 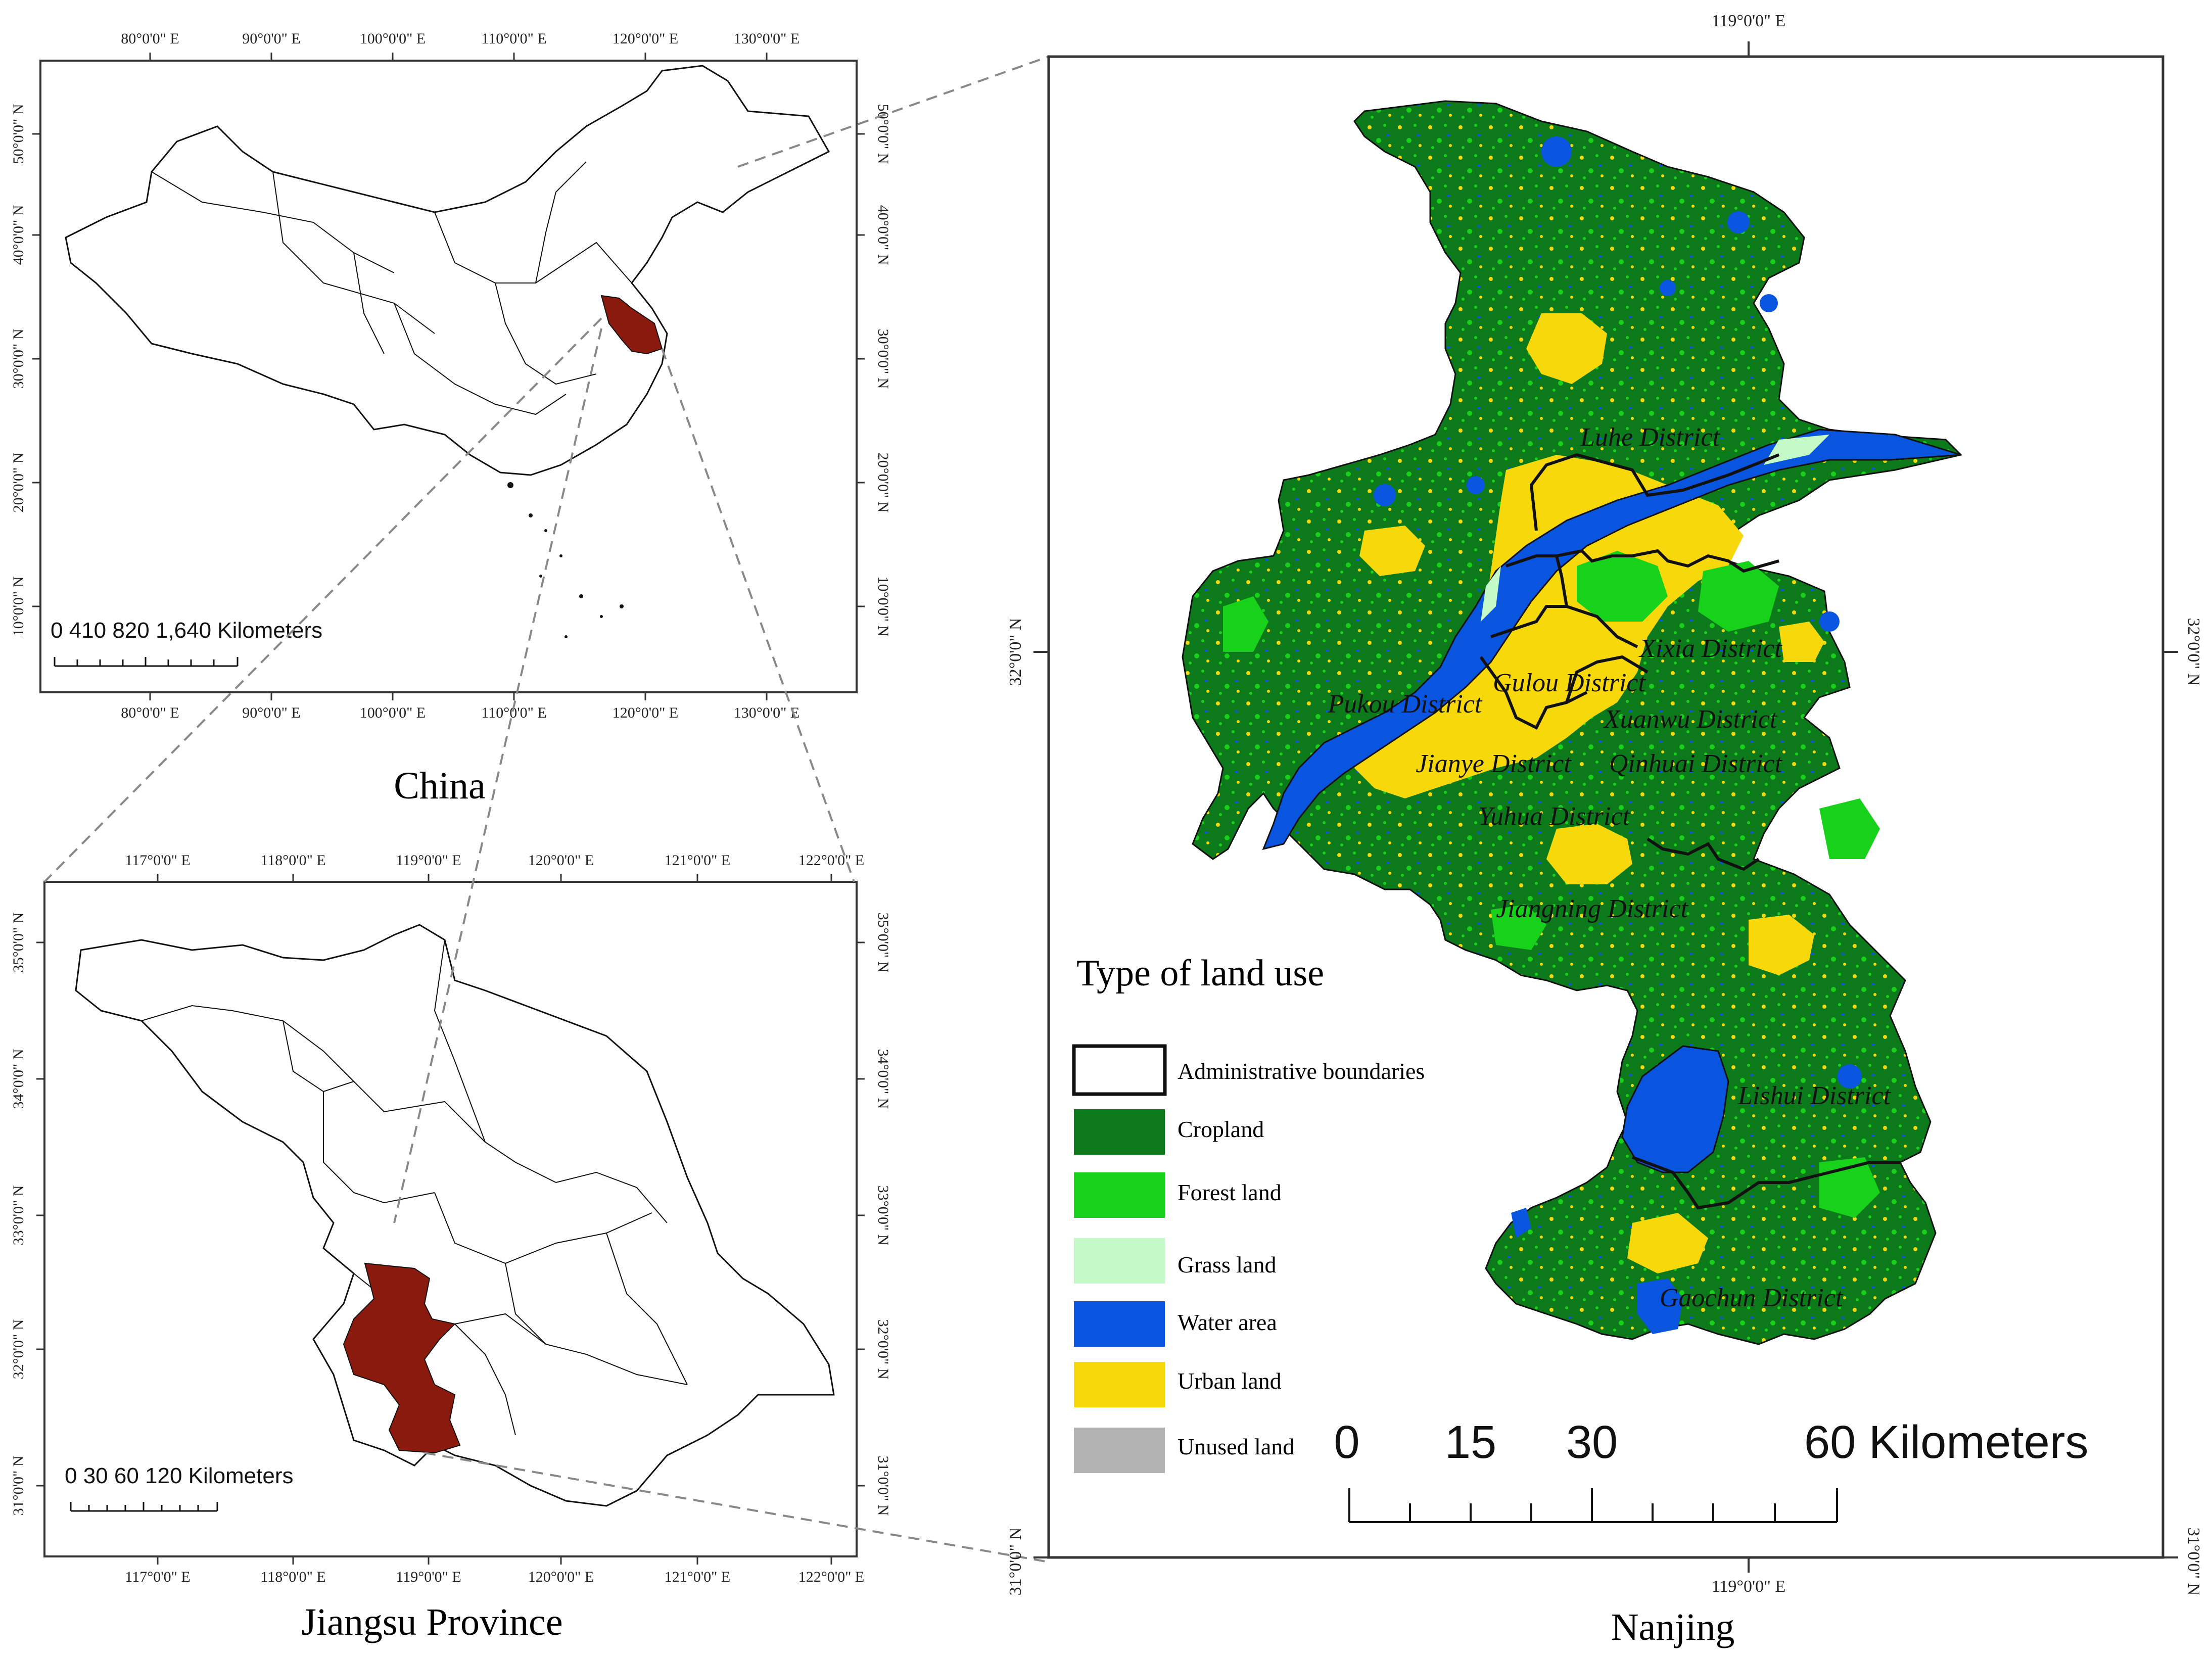 I want to click on nanjing-left-lat-tick: 32°0'0" N, so click(x=1015, y=652).